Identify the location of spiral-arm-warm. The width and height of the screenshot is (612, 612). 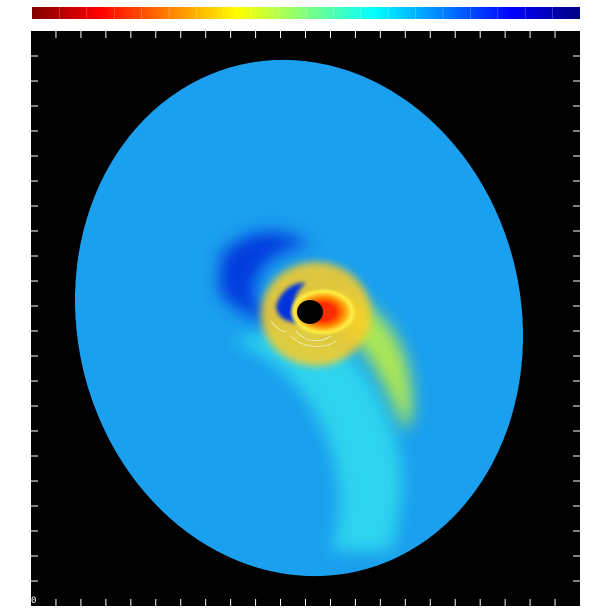
(357, 361).